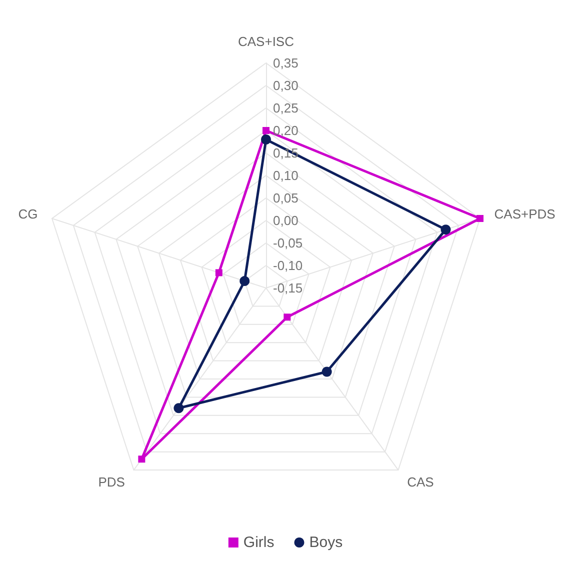 This screenshot has height=573, width=571. Describe the element at coordinates (285, 85) in the screenshot. I see `y-tick-label: 0,30` at that location.